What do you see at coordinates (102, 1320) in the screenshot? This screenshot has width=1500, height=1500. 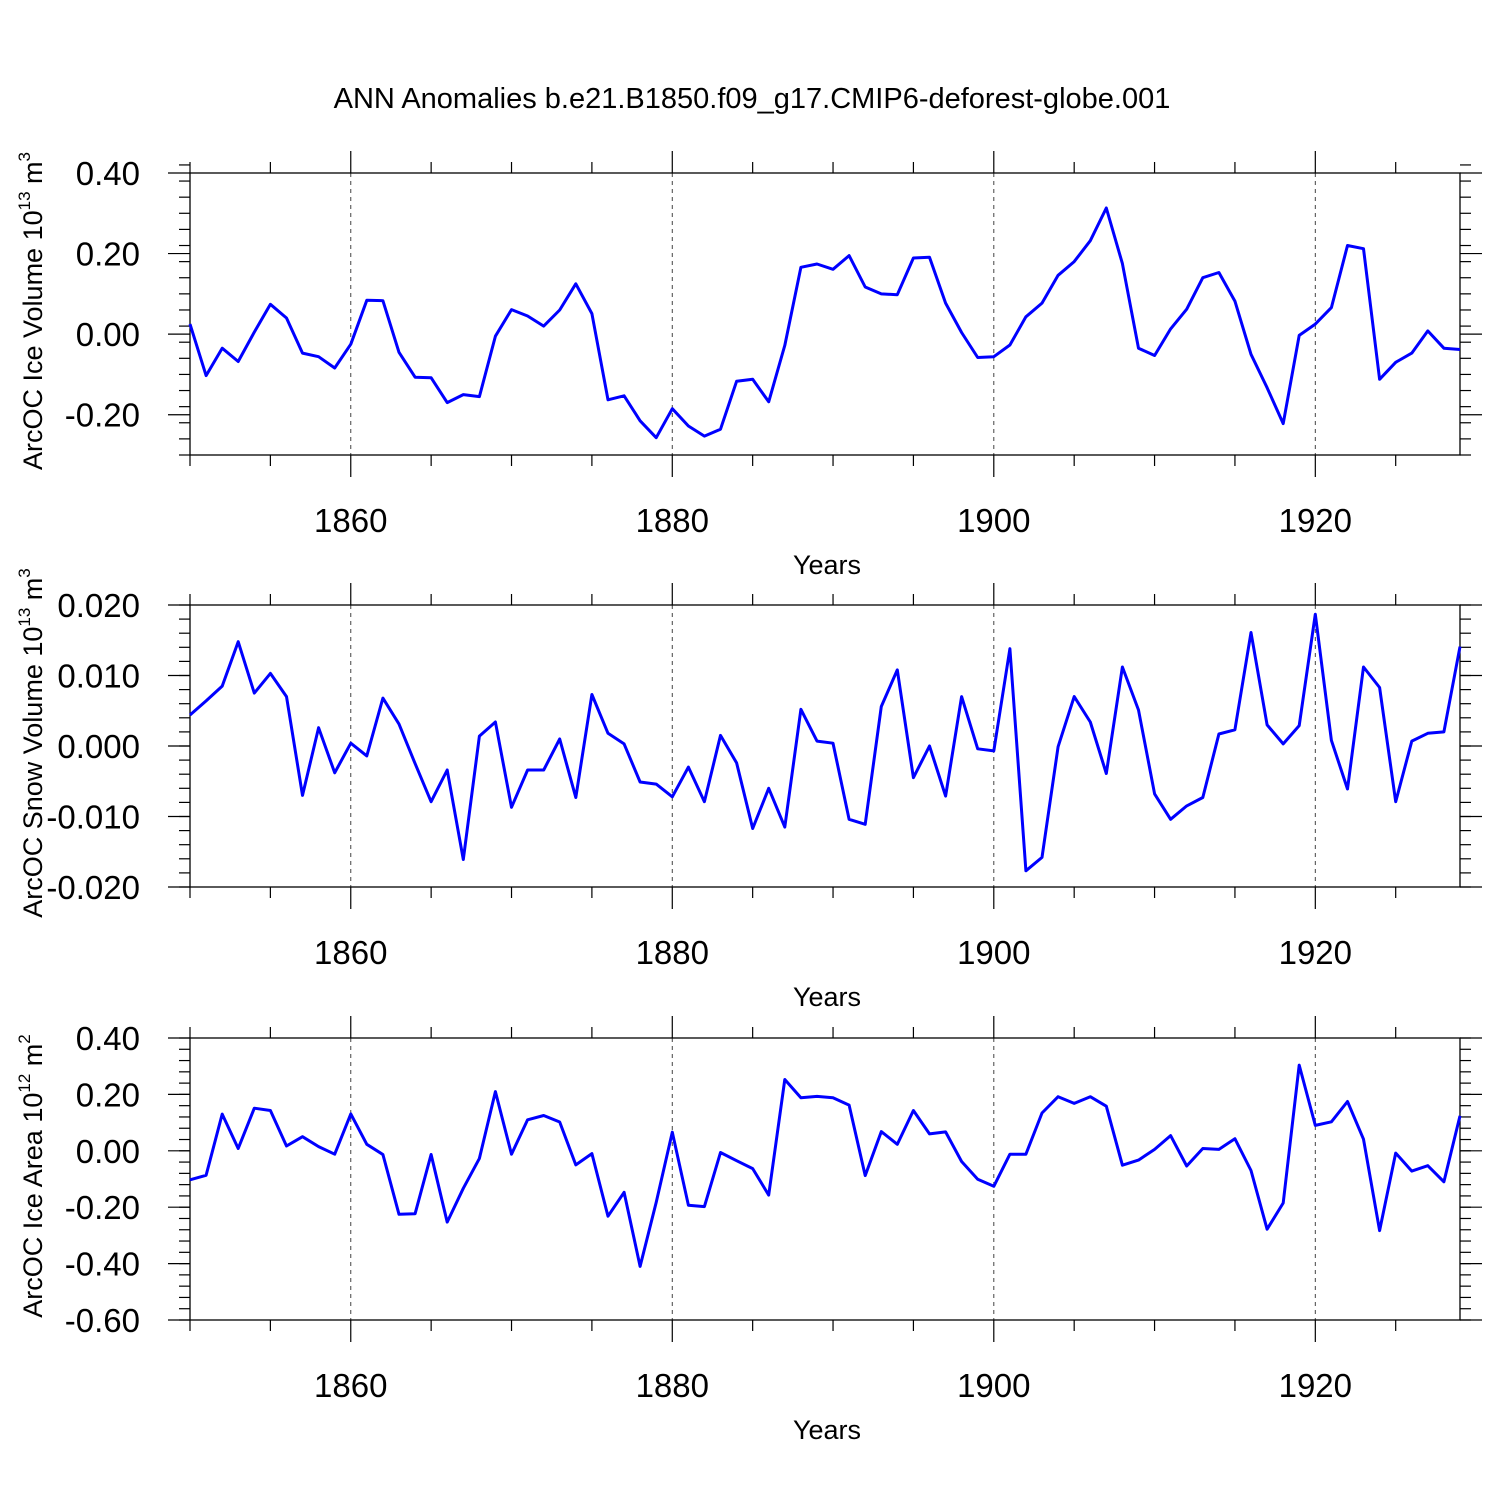 I see `y-tick-label: -0.60` at bounding box center [102, 1320].